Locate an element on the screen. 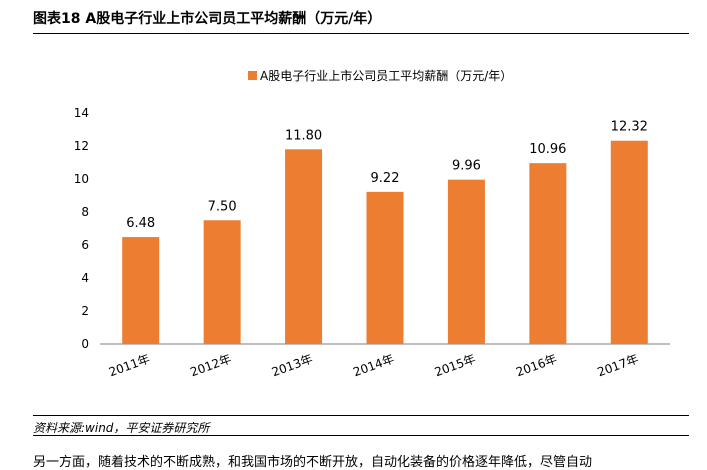 Image resolution: width=707 pixels, height=470 pixels. y-tick-label: 14 is located at coordinates (81, 113).